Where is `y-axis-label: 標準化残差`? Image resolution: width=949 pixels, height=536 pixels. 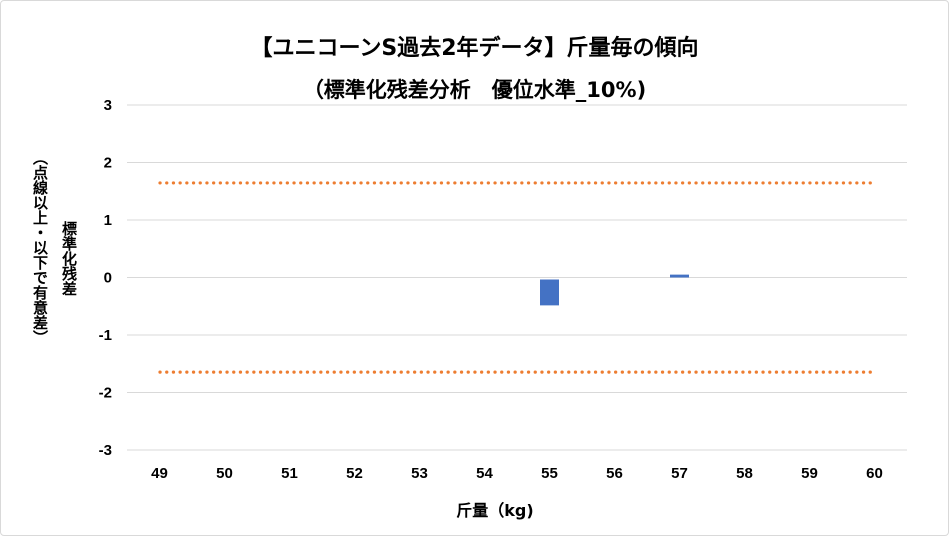 y-axis-label: 標準化残差 is located at coordinates (69, 258).